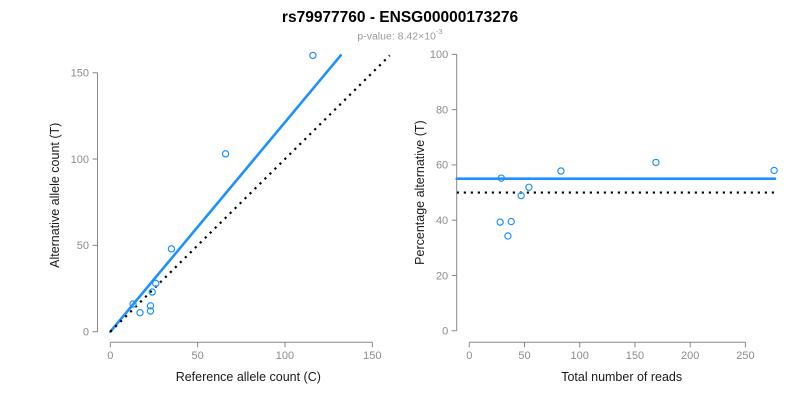  What do you see at coordinates (690, 356) in the screenshot?
I see `x-tick-label: 200` at bounding box center [690, 356].